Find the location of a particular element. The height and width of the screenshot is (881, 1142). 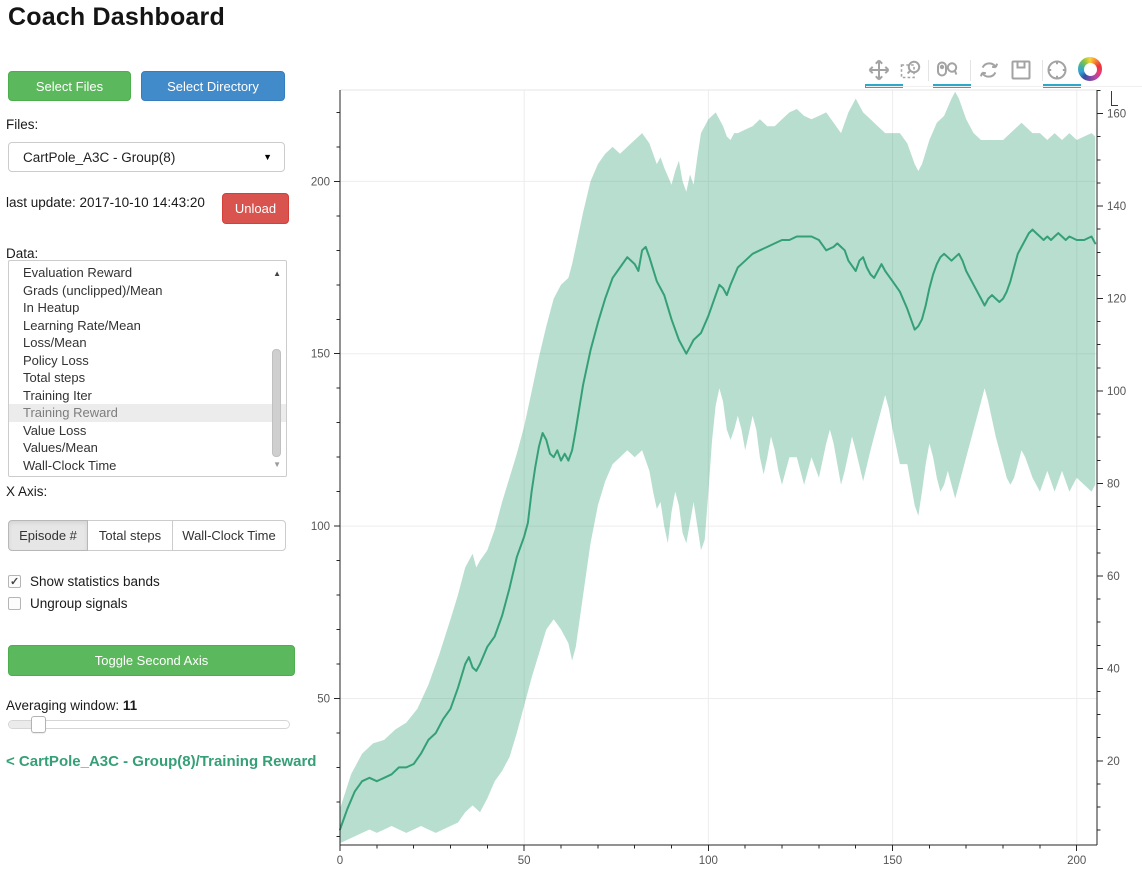

checkbox-label: Show statistics bands is located at coordinates (95, 581).